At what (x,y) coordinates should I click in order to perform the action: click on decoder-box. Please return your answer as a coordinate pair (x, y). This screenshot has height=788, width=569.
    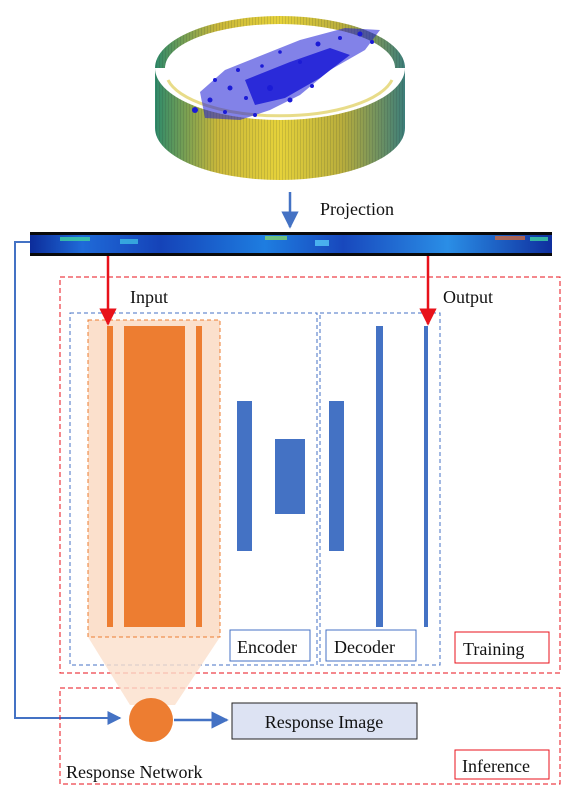
    Looking at the image, I should click on (371, 645).